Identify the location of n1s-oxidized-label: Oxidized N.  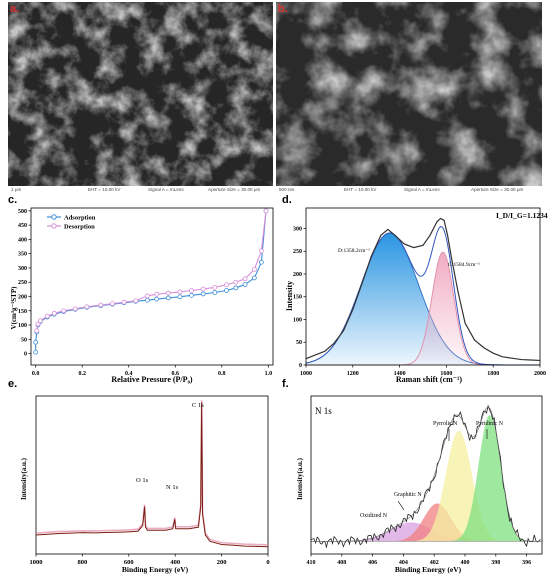
(374, 516).